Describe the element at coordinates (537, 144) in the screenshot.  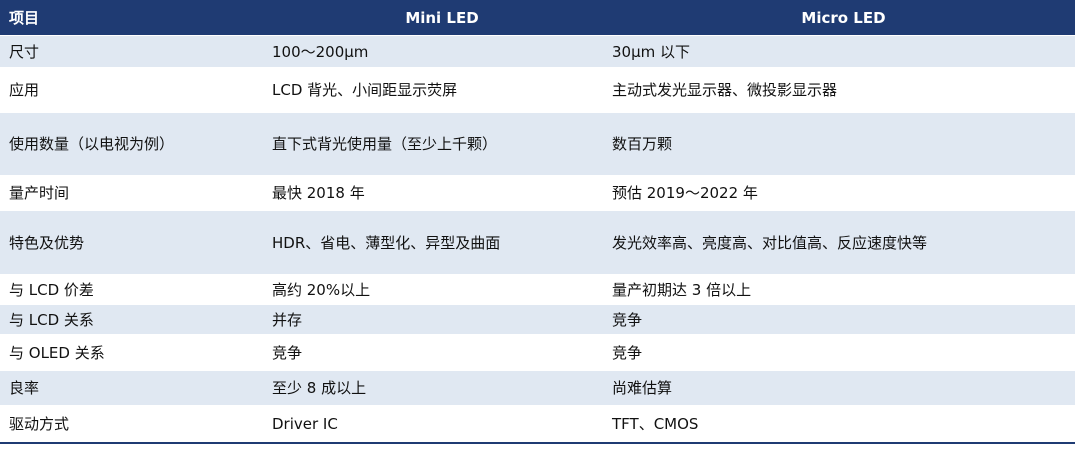
I see `table-row: 使用数量（以电视为例） 直下式背光使用量（至少上千颗） 数百万颗` at that location.